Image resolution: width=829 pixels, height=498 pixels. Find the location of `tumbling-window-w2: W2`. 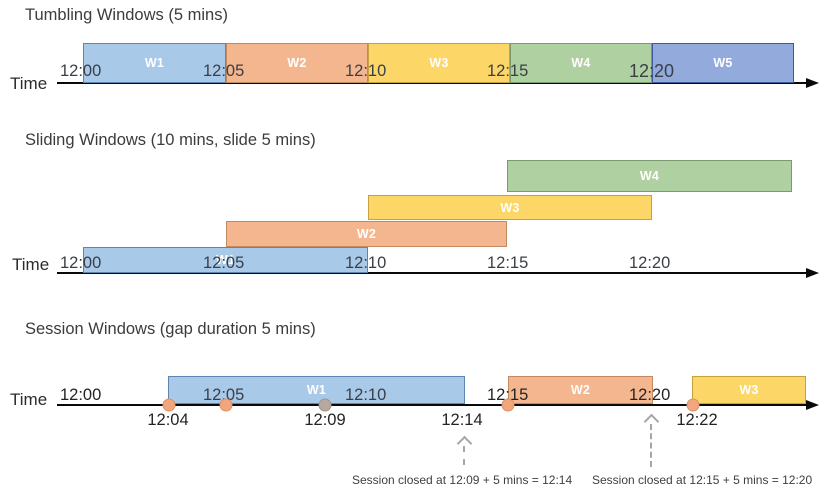

tumbling-window-w2: W2 is located at coordinates (297, 63).